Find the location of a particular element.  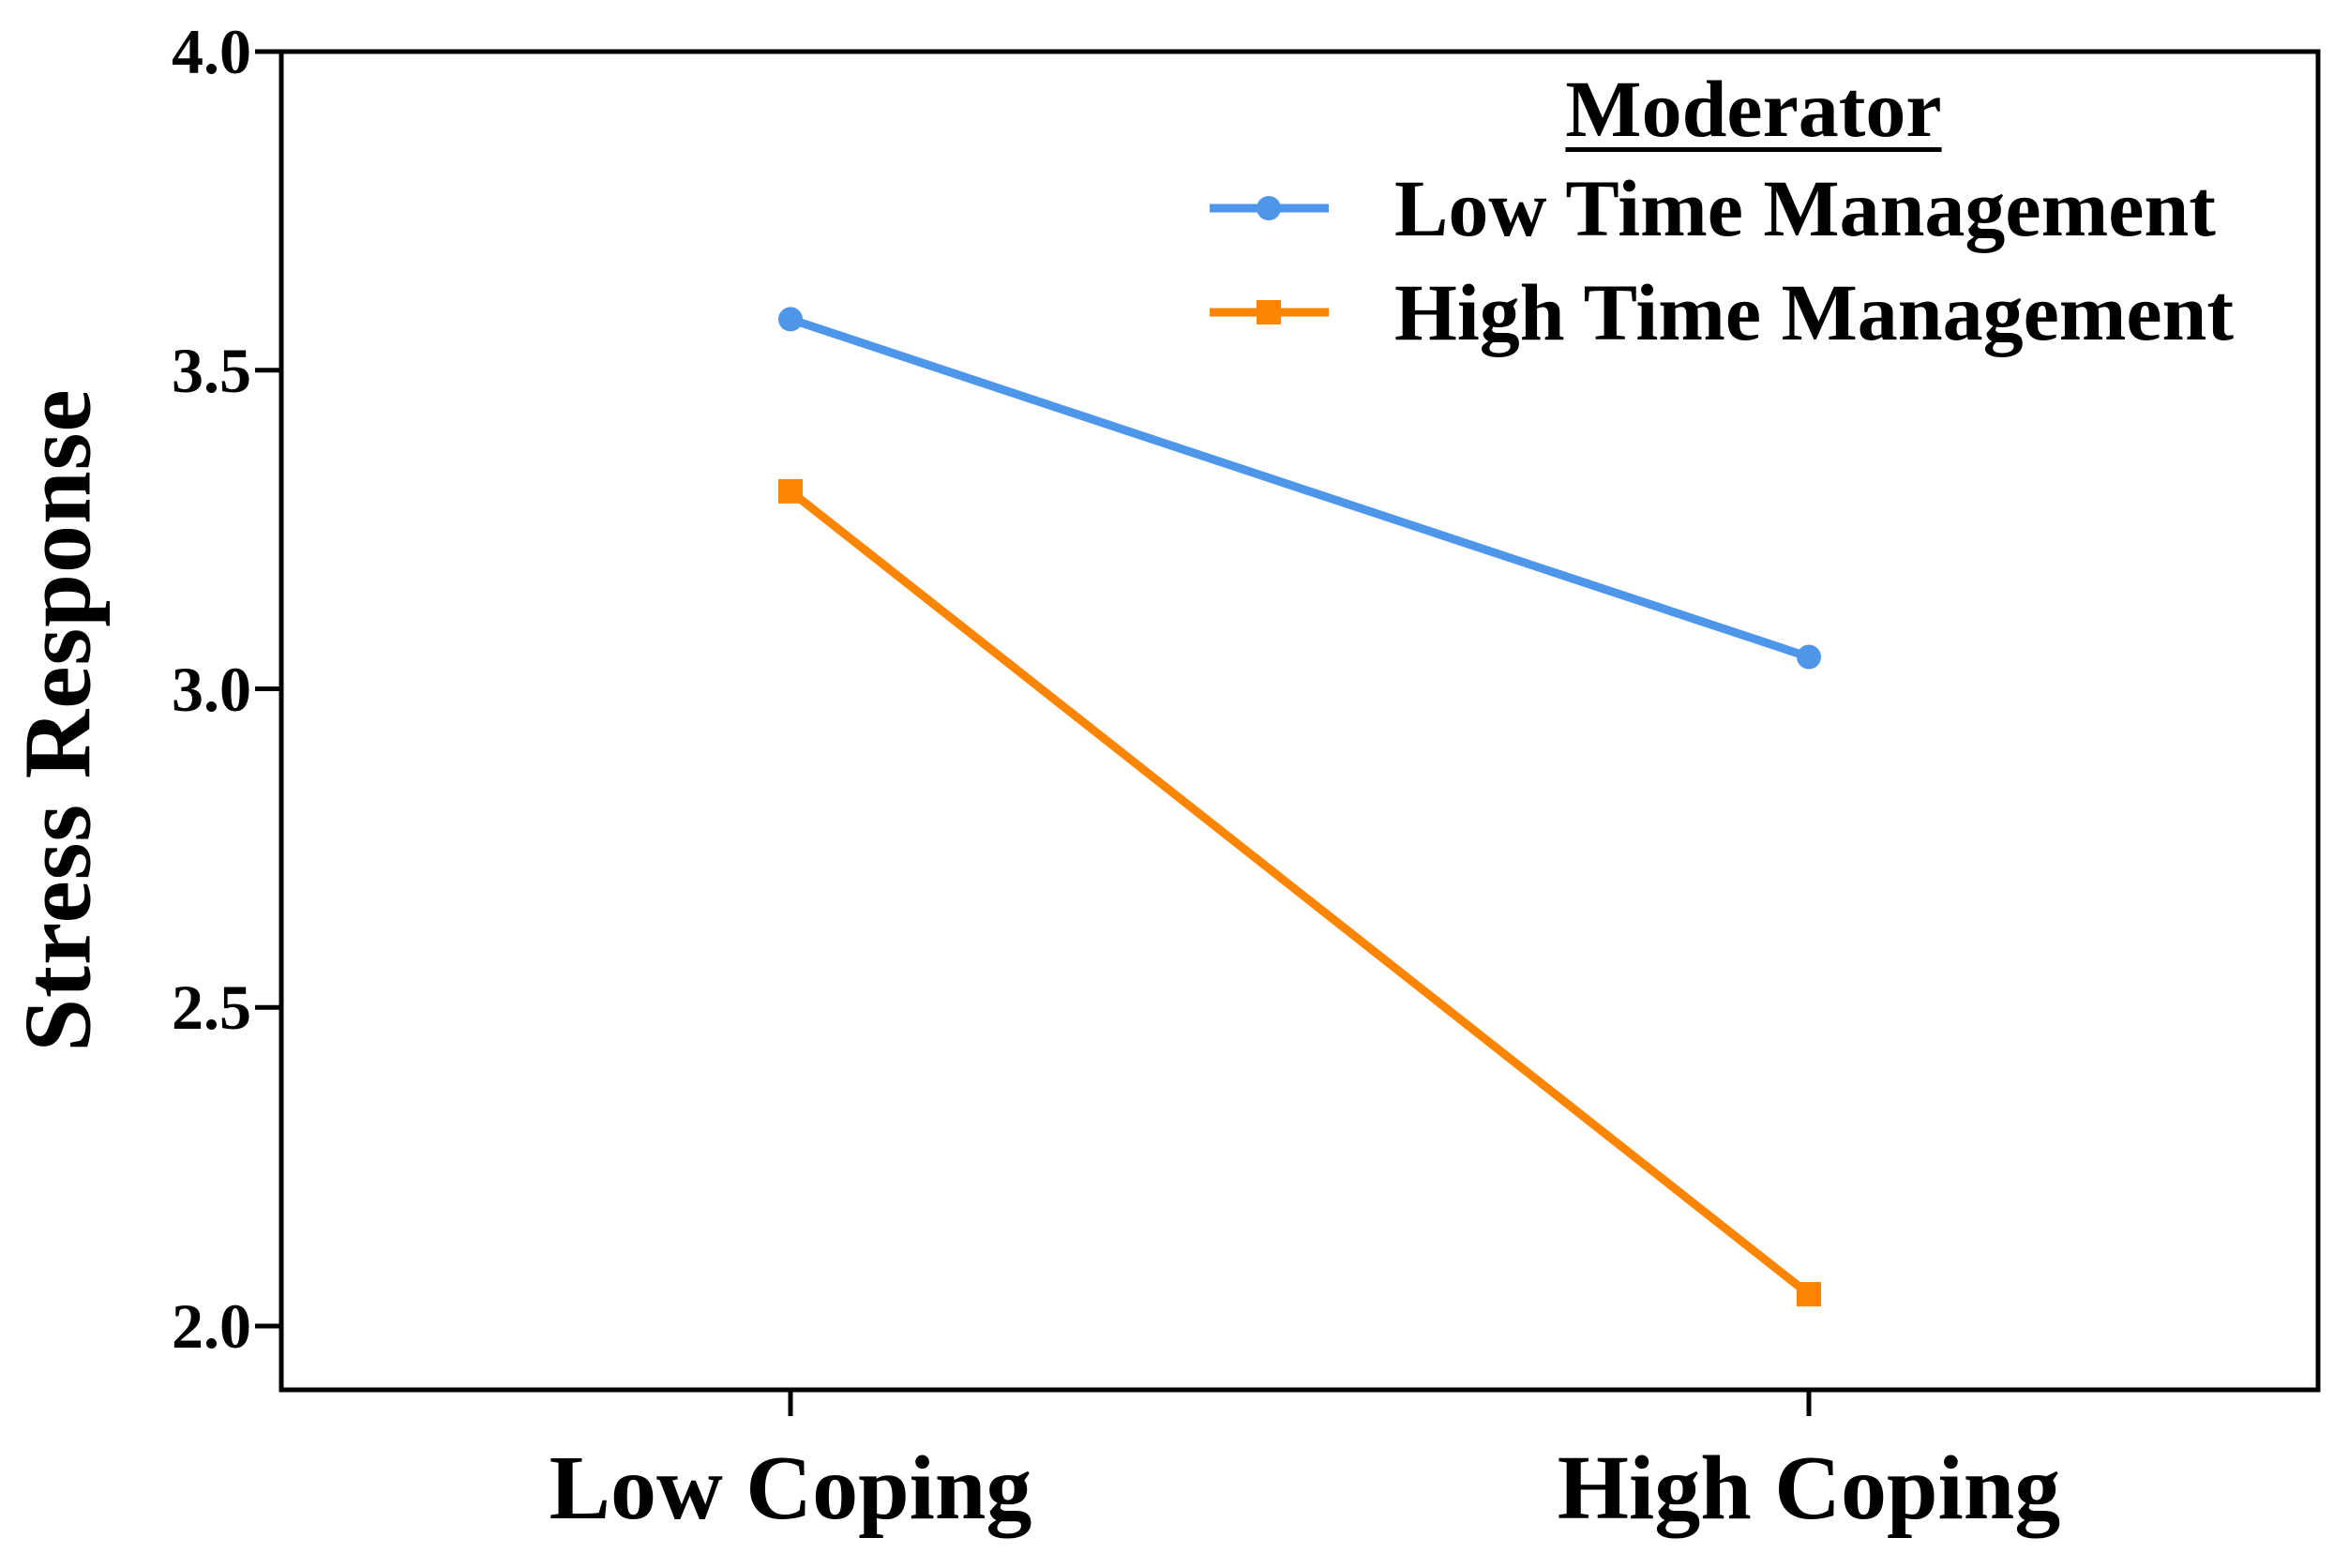

legend-sample-square is located at coordinates (1269, 311).